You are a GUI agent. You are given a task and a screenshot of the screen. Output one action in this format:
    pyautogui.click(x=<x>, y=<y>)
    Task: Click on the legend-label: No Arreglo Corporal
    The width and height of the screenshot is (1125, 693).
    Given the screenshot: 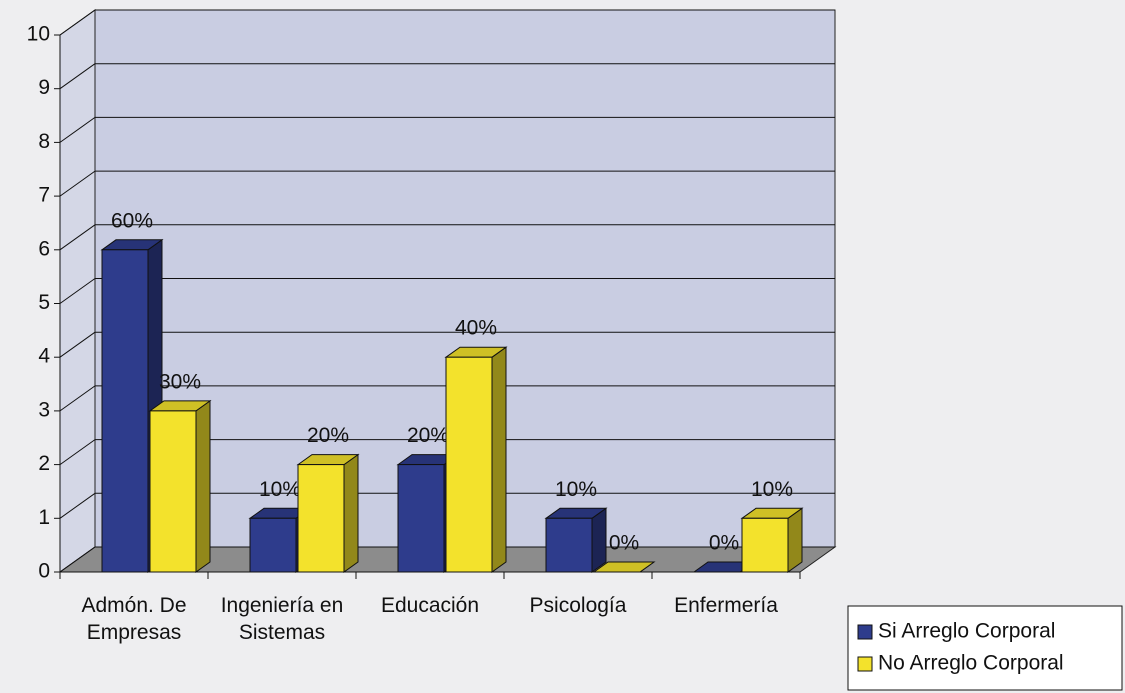 What is the action you would take?
    pyautogui.click(x=971, y=663)
    